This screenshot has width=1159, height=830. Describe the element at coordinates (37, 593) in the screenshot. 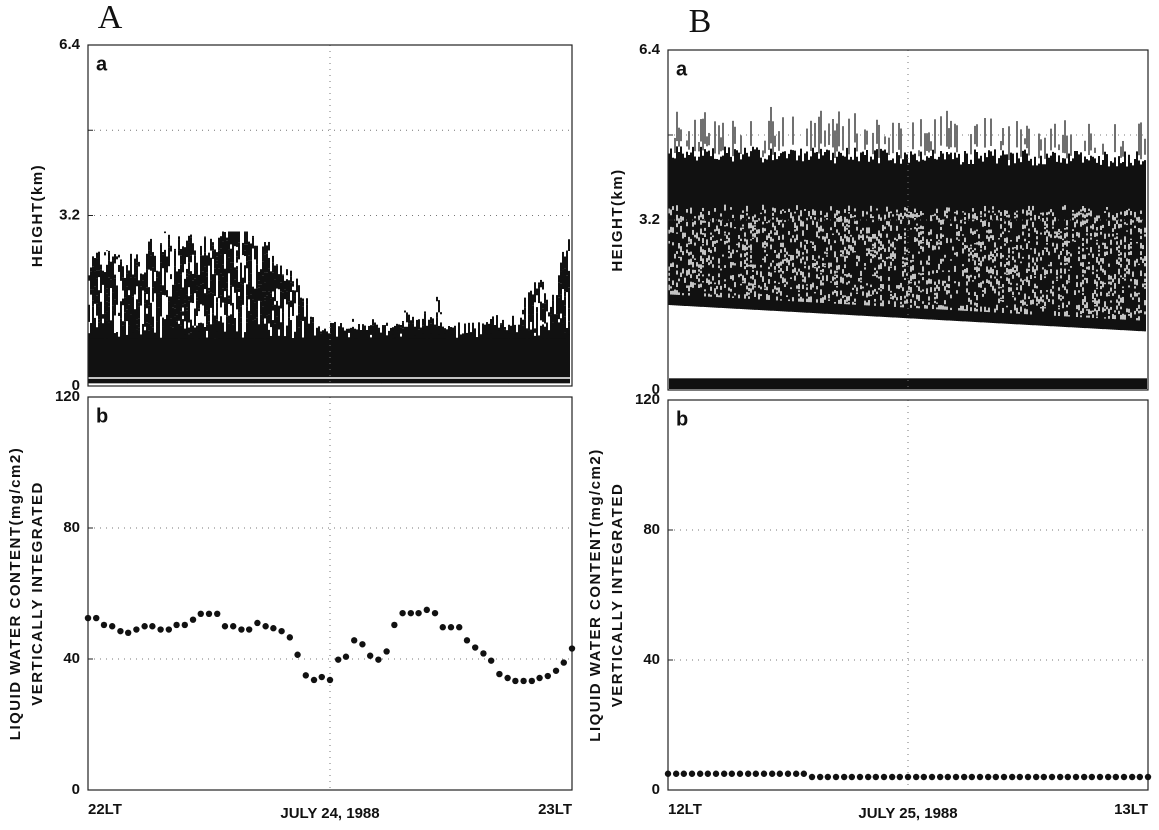

I see `y-axis-label: VERTICALLY INTEGRATED` at that location.